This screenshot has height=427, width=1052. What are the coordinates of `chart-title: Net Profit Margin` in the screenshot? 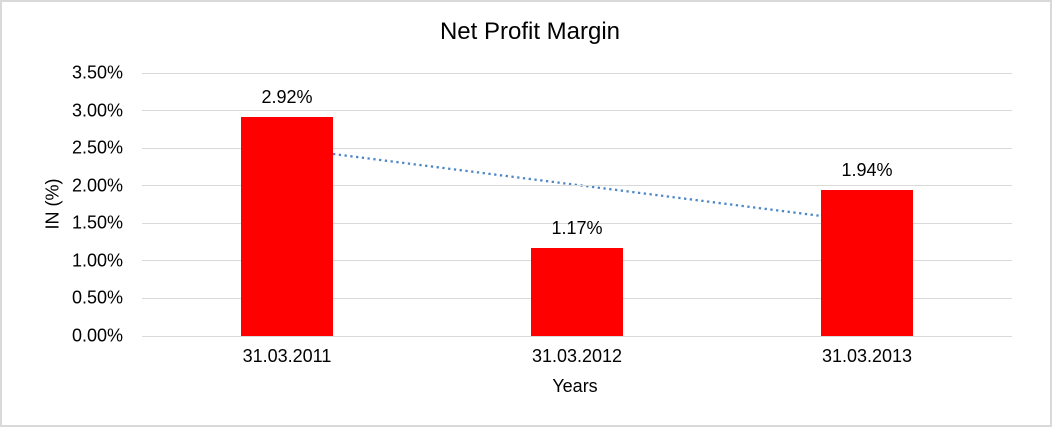 It's located at (530, 31).